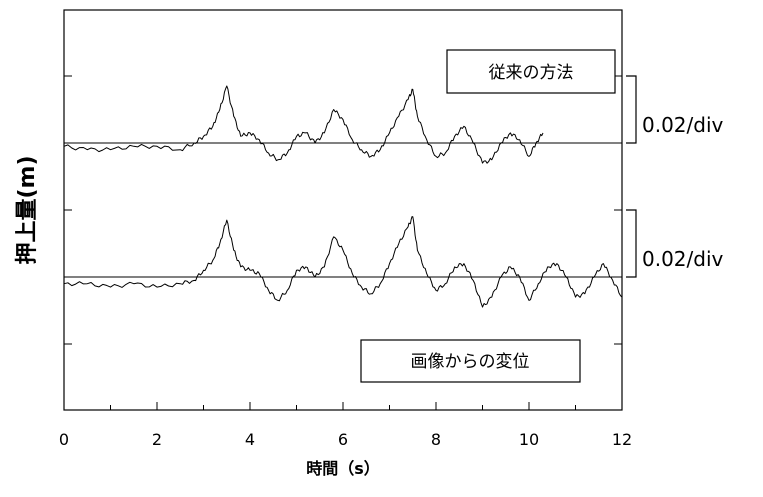 This screenshot has height=497, width=763. Describe the element at coordinates (343, 406) in the screenshot. I see `x-ticks` at that location.